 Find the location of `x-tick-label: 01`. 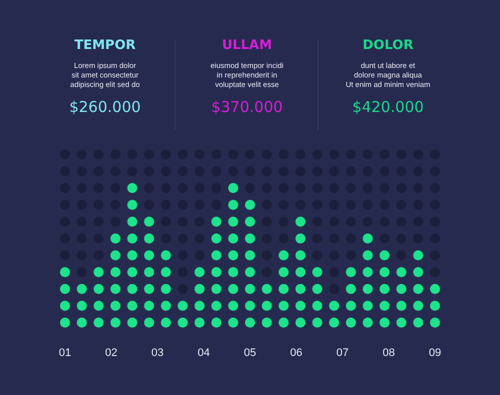

x-tick-label: 01 is located at coordinates (65, 353).